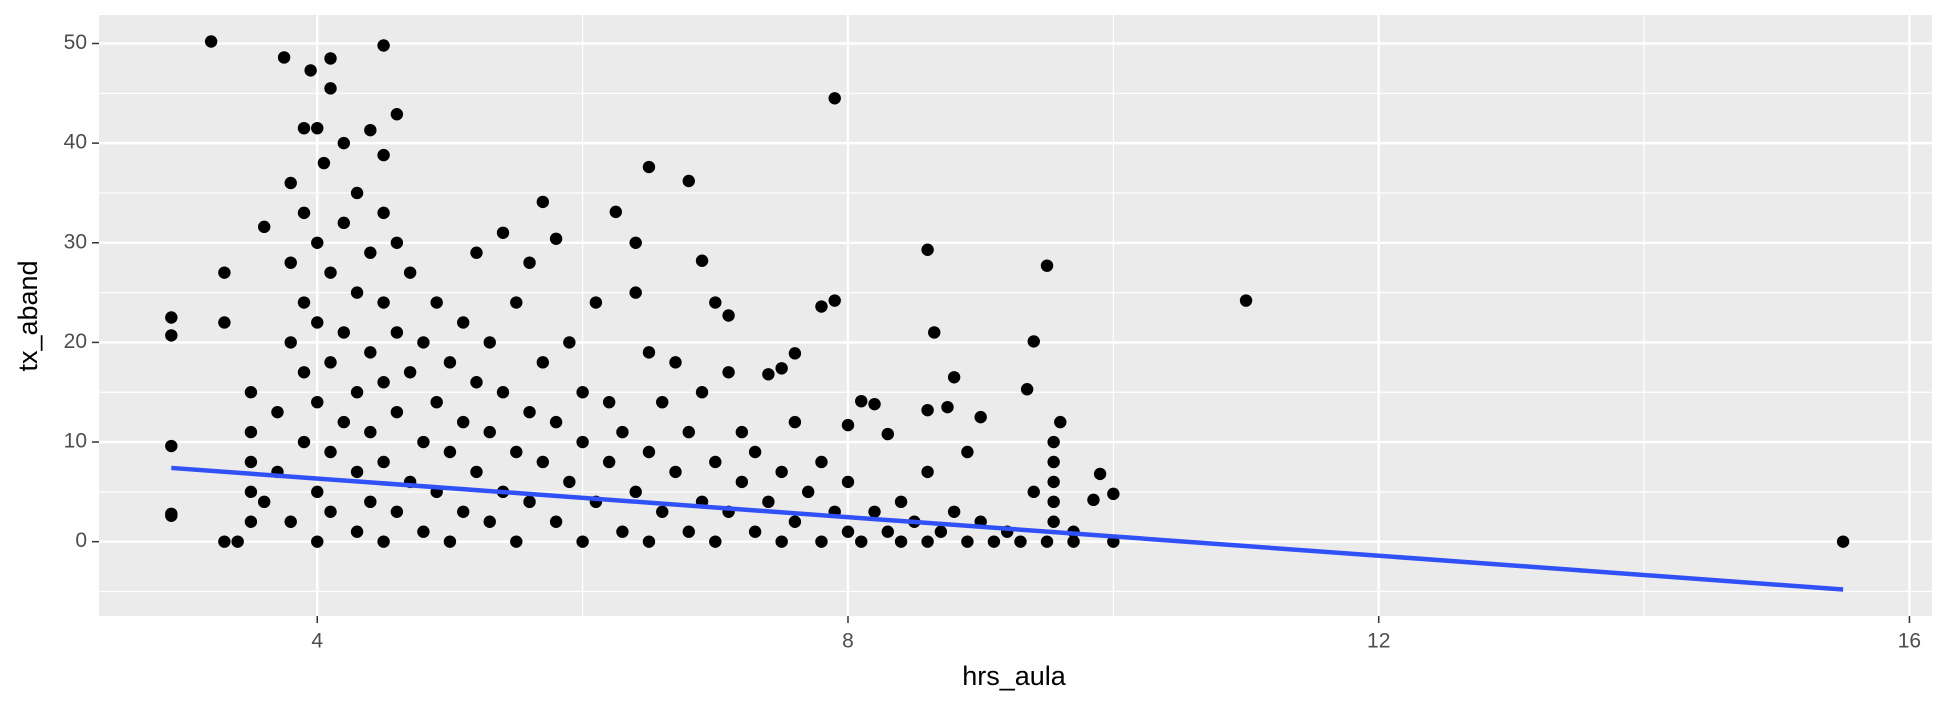  What do you see at coordinates (28, 315) in the screenshot?
I see `y-axis-title: tx_aband` at bounding box center [28, 315].